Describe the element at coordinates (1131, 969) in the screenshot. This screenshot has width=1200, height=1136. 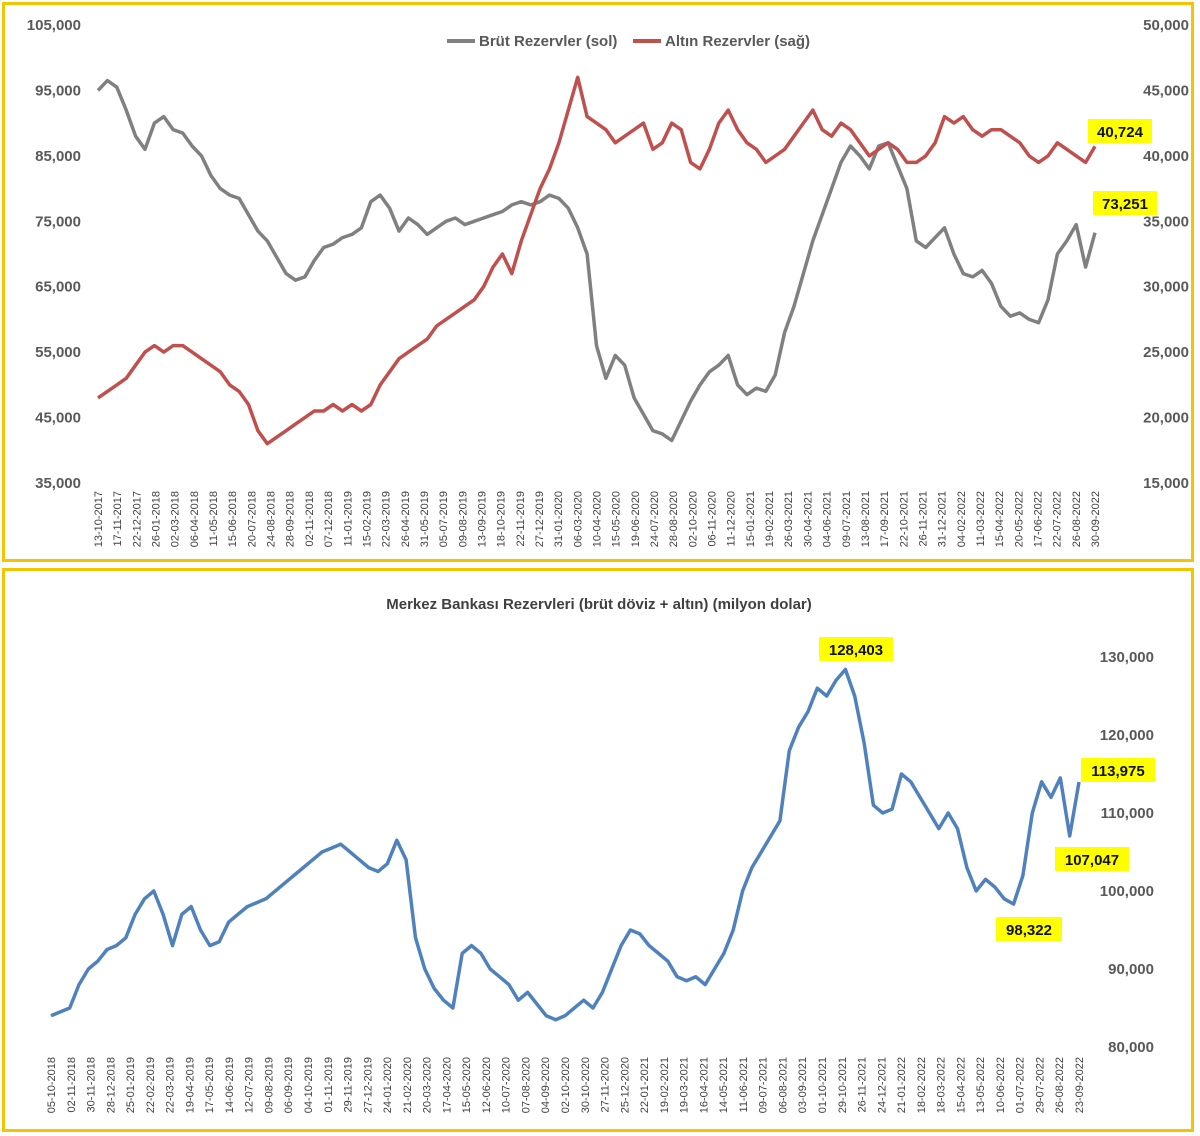
I see `chart2-axis-tick-1: 90,000` at that location.